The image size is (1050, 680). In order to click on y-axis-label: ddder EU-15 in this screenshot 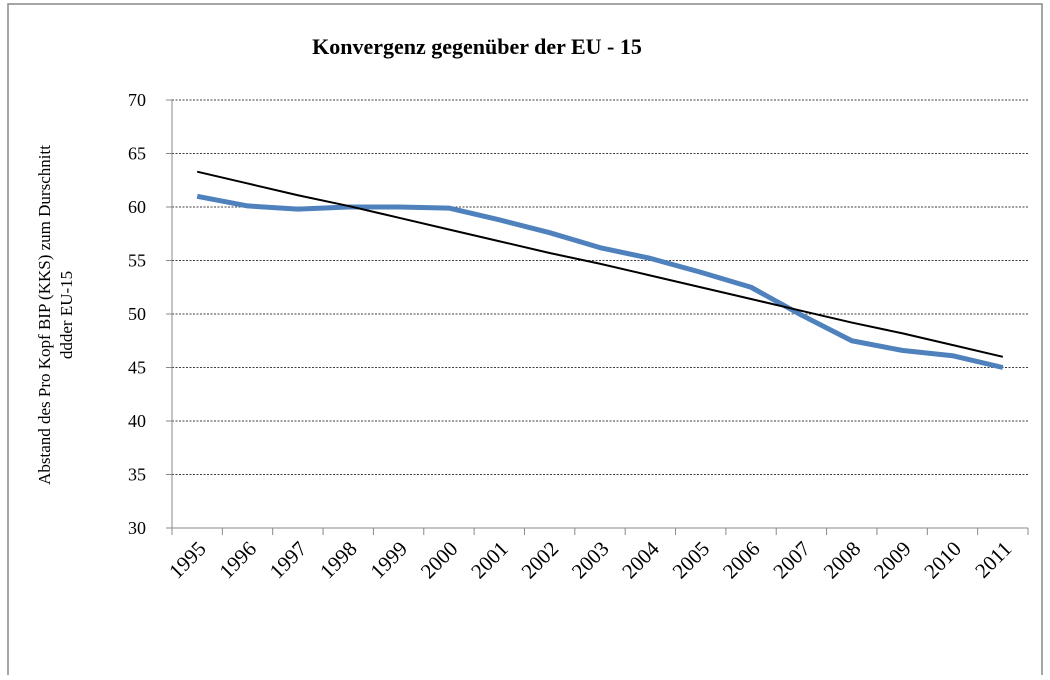, I will do `click(66, 315)`.